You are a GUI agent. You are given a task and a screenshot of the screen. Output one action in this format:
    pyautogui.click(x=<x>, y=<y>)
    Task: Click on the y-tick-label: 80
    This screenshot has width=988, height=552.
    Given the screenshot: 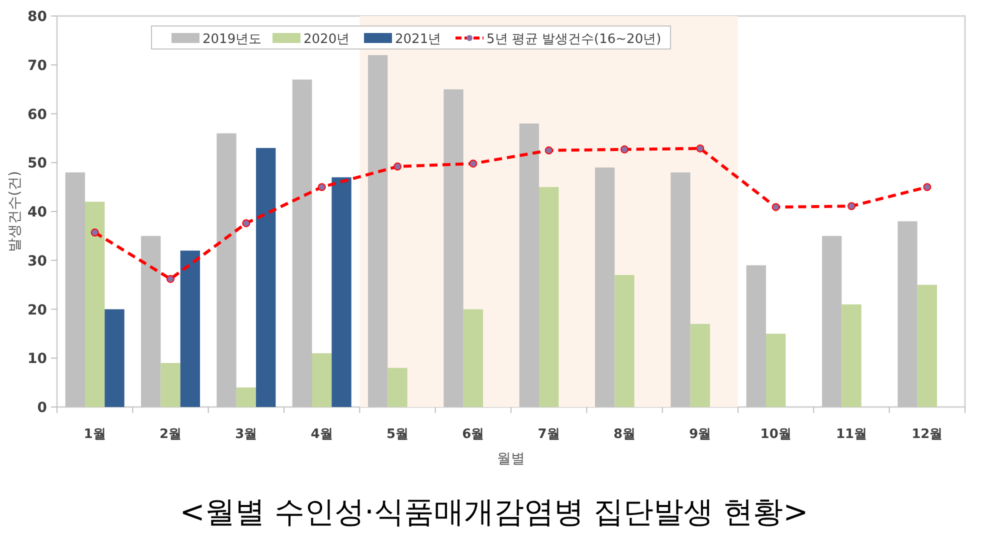 What is the action you would take?
    pyautogui.click(x=38, y=17)
    